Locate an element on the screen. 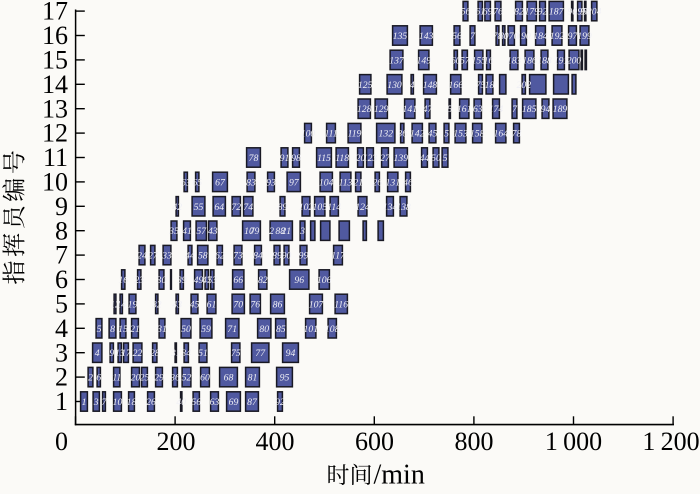 The height and width of the screenshot is (494, 700). svg-text: 86 is located at coordinates (278, 304).